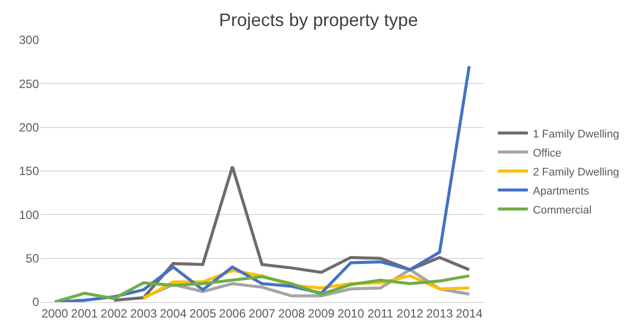 The width and height of the screenshot is (637, 332). Describe the element at coordinates (318, 20) in the screenshot. I see `chart-title: Projects by property type` at that location.